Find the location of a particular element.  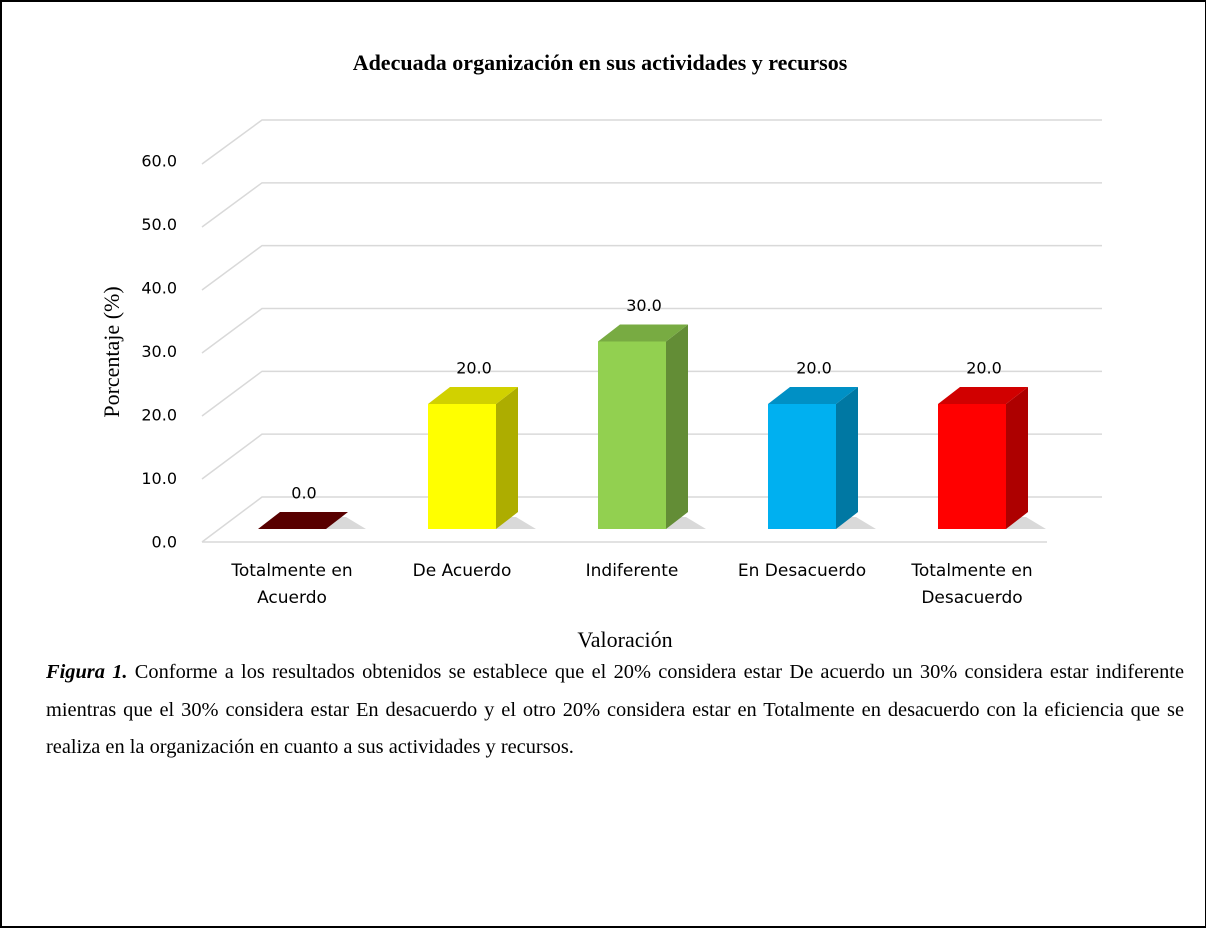

y-tick-label: 0.0 is located at coordinates (164, 542).